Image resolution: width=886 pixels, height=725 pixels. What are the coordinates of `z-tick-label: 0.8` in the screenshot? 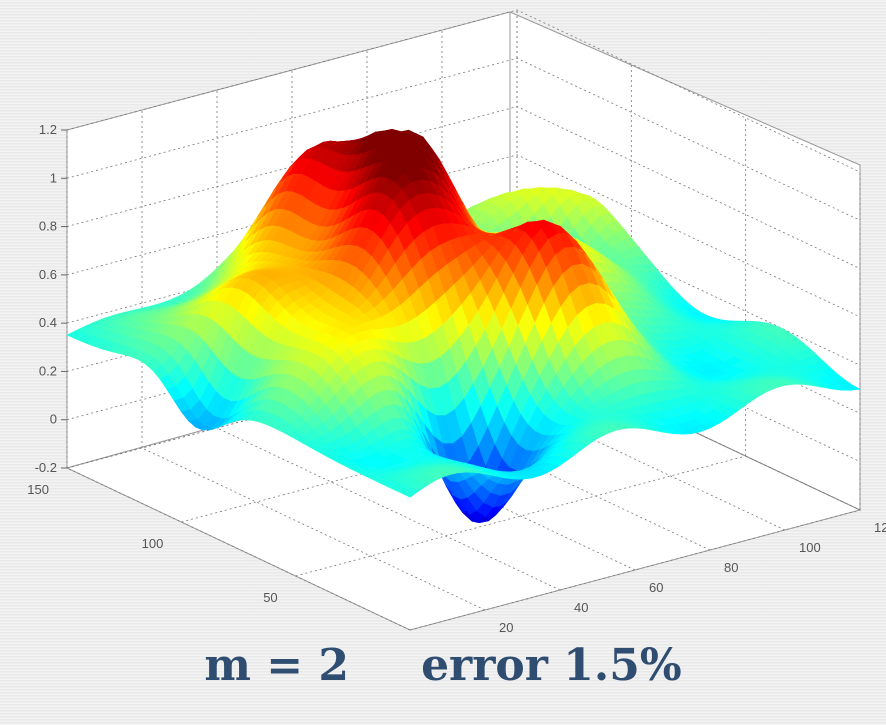 It's located at (48, 226).